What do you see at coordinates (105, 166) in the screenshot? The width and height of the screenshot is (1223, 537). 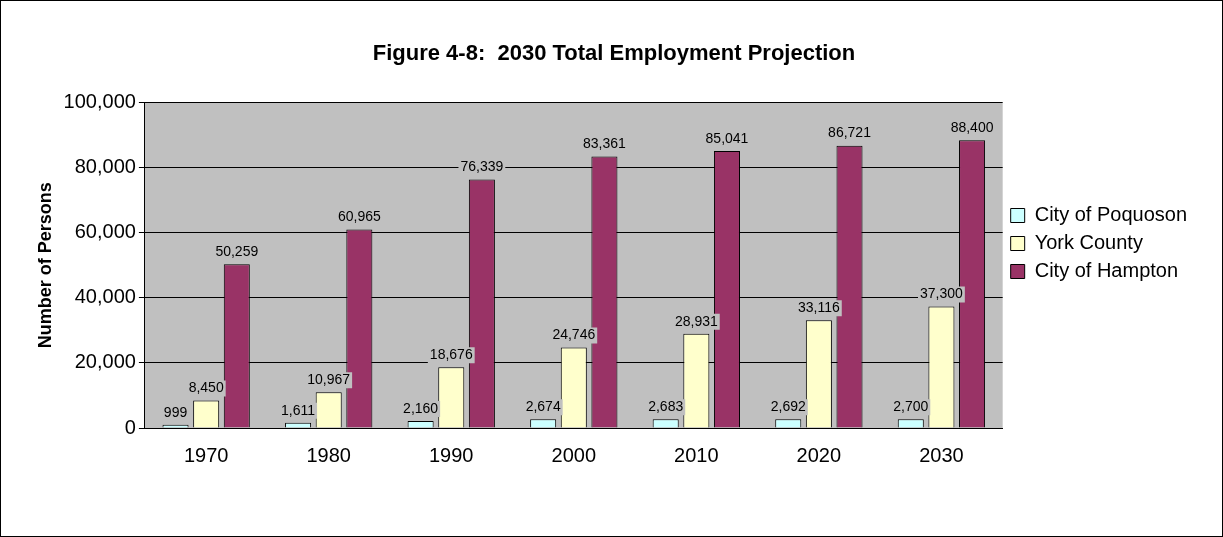 I see `y-tick-label: 80,000` at bounding box center [105, 166].